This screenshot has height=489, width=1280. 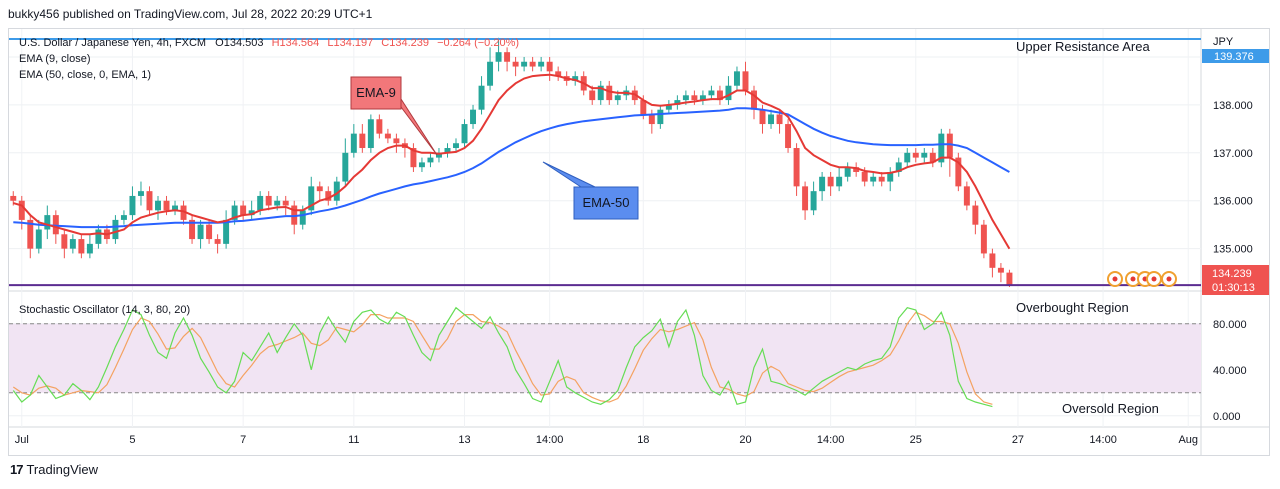 I want to click on overbought-annotation: Overbought Region, so click(x=1072, y=307).